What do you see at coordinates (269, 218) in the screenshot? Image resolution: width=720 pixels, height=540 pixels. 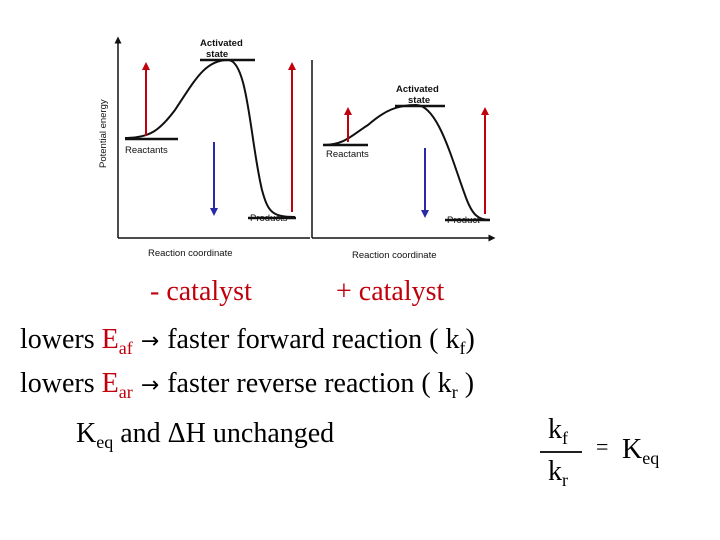 I see `left-products-label: Products` at bounding box center [269, 218].